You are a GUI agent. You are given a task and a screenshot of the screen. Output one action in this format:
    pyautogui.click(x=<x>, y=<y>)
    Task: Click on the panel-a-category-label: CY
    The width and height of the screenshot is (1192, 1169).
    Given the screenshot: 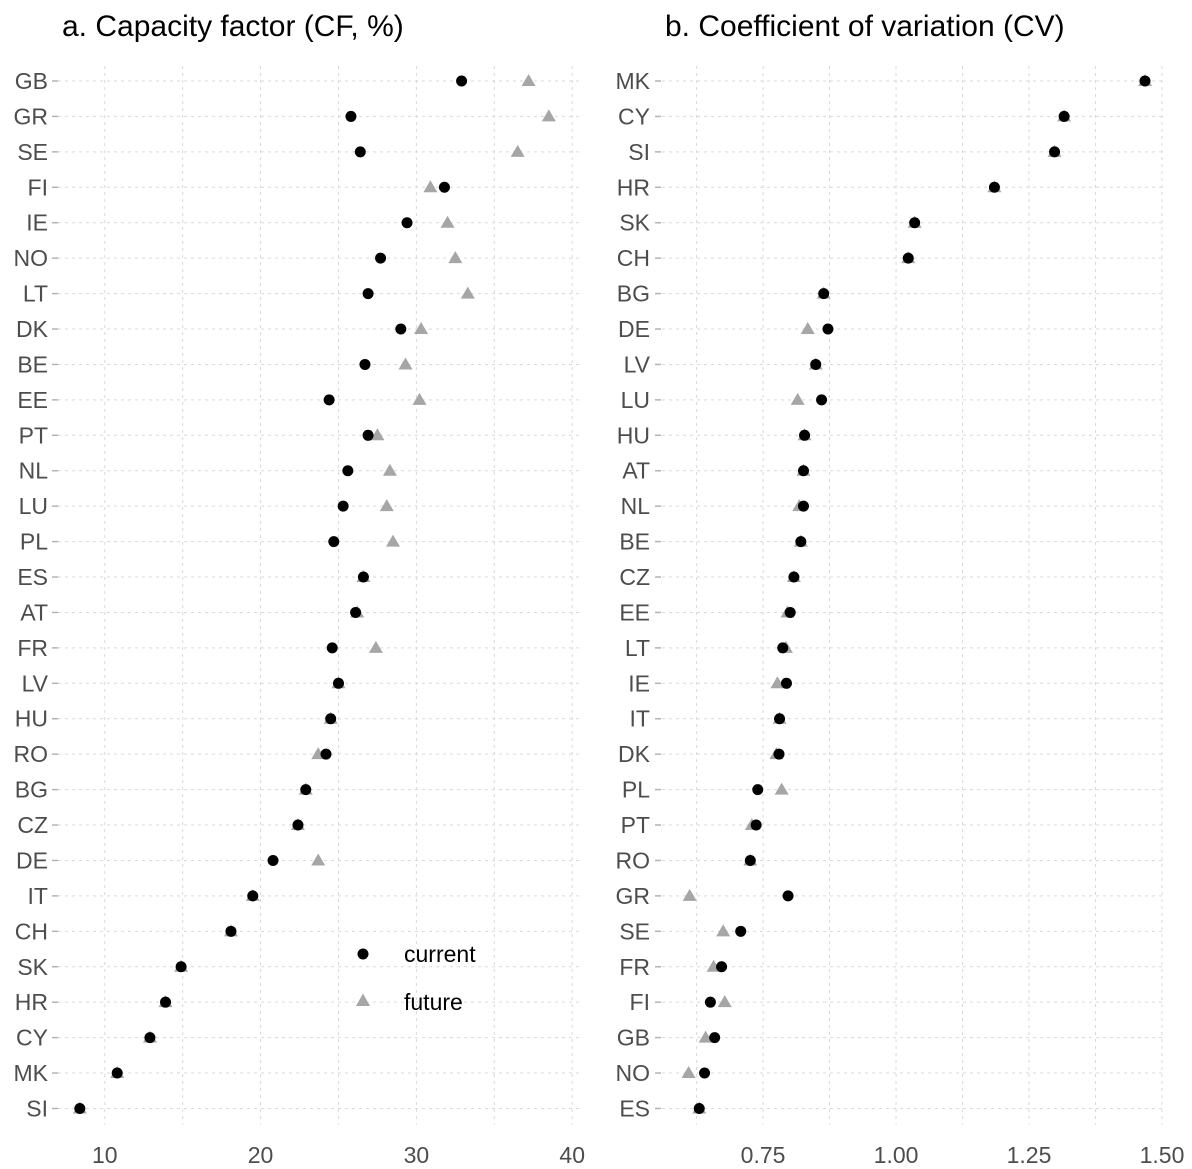 What is the action you would take?
    pyautogui.click(x=32, y=1038)
    